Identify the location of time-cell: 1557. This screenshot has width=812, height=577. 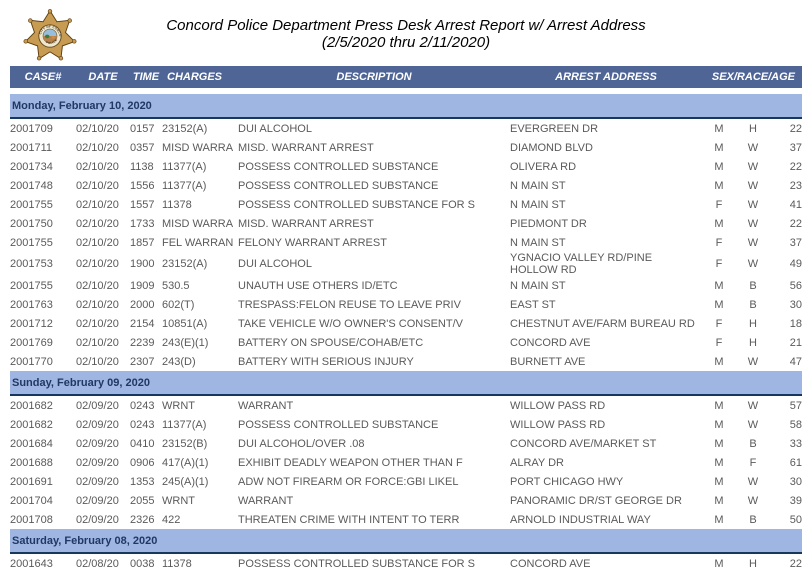
(142, 204).